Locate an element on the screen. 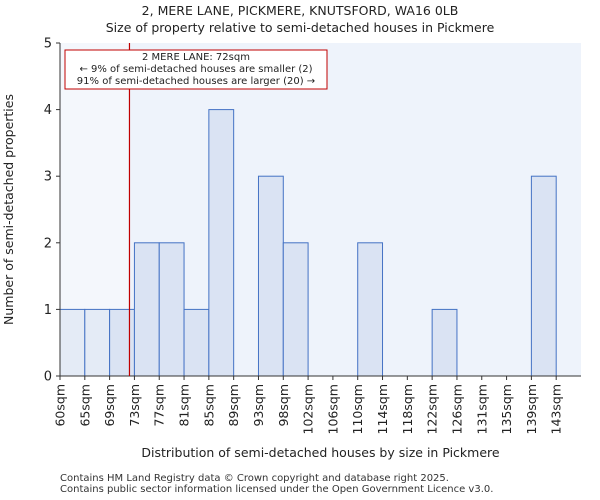 The height and width of the screenshot is (500, 600). x-tick-label: 93sqm is located at coordinates (258, 405).